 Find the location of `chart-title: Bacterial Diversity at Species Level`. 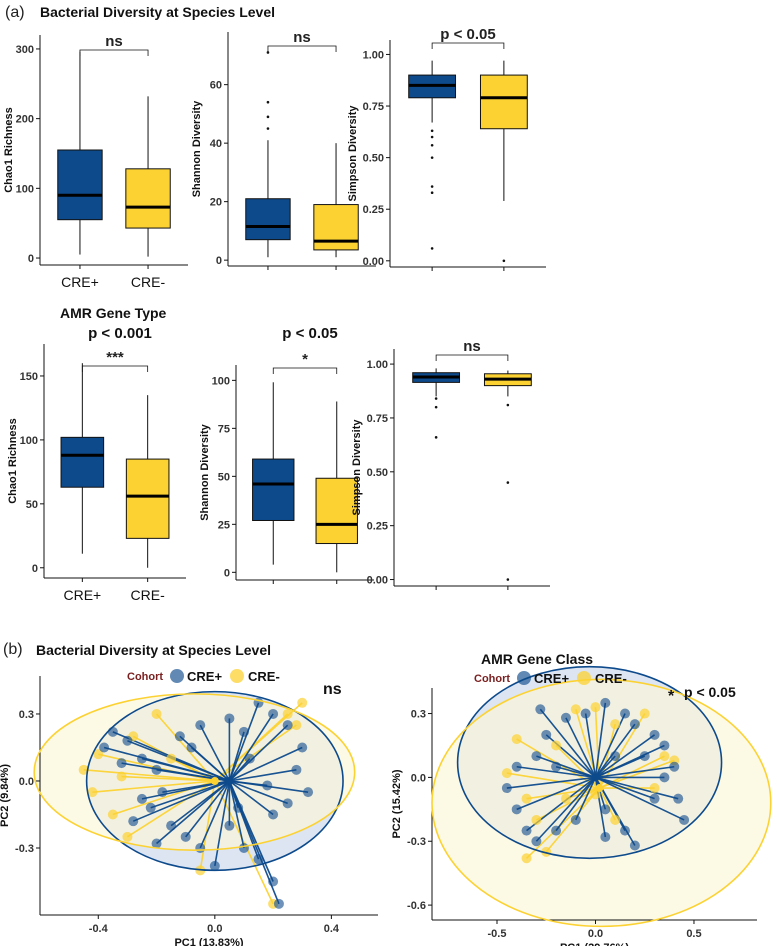

chart-title: Bacterial Diversity at Species Level is located at coordinates (153, 650).